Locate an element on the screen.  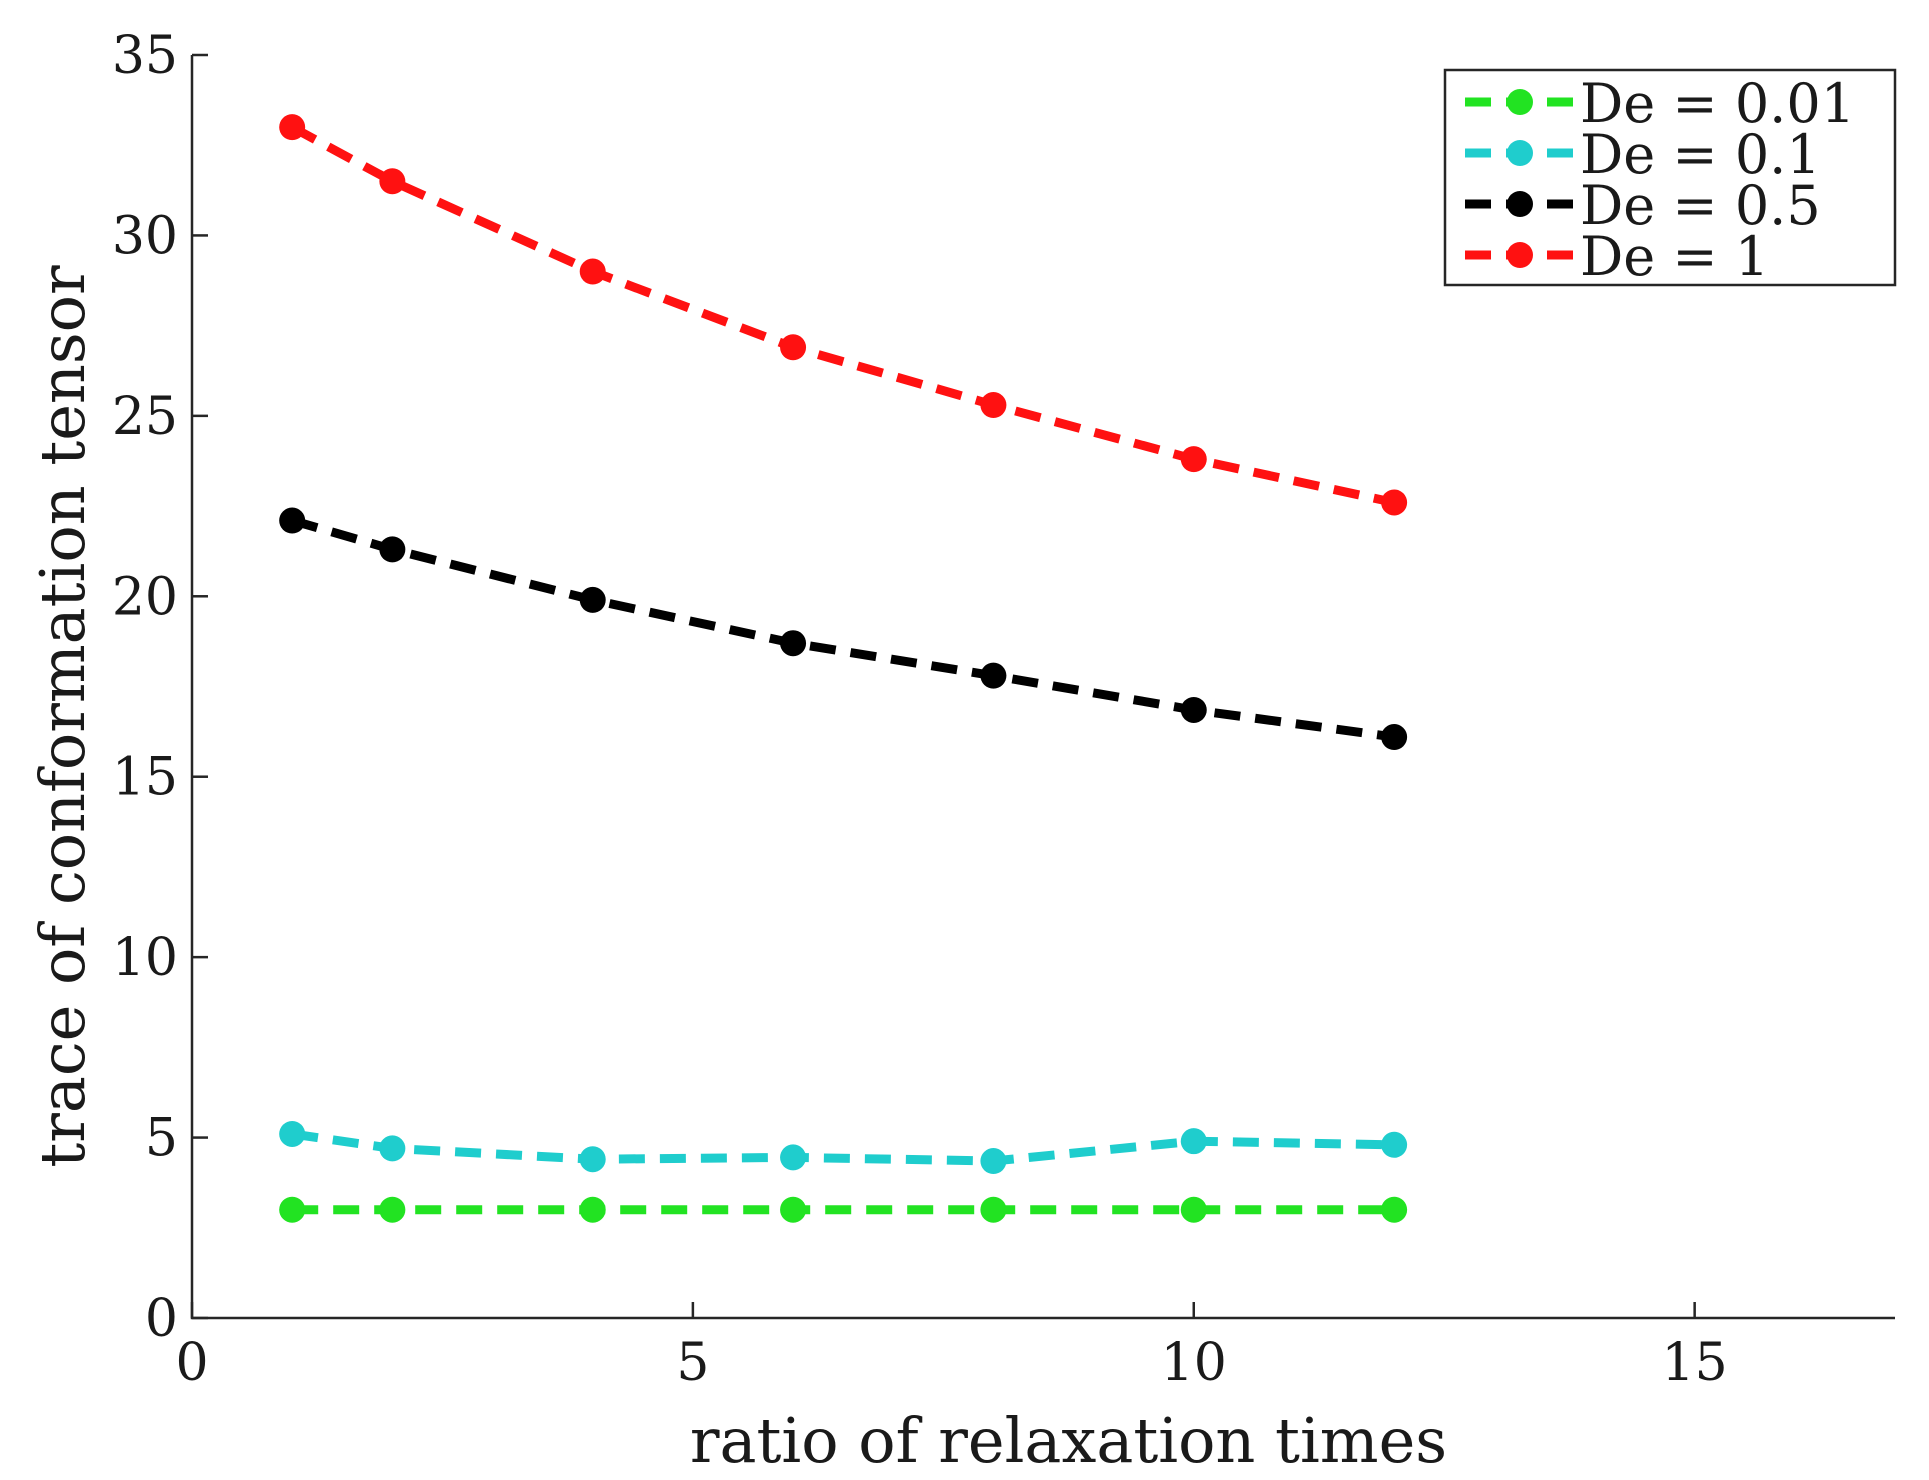
x-tick-label: 15 is located at coordinates (1695, 1363).